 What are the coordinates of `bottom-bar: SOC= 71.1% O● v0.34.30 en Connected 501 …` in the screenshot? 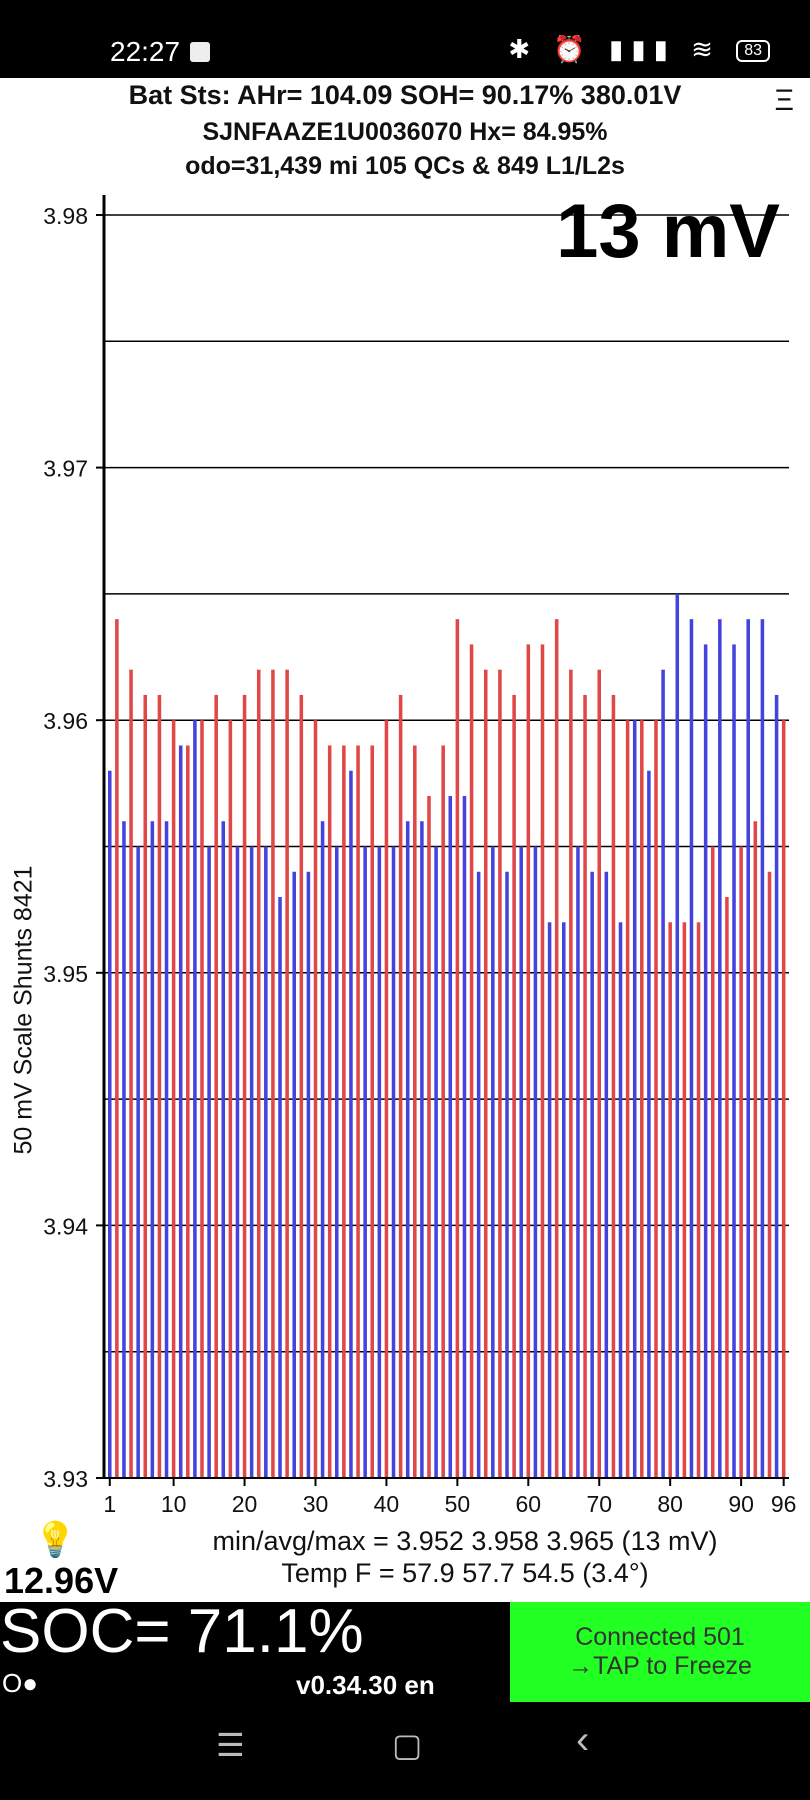 It's located at (405, 1649).